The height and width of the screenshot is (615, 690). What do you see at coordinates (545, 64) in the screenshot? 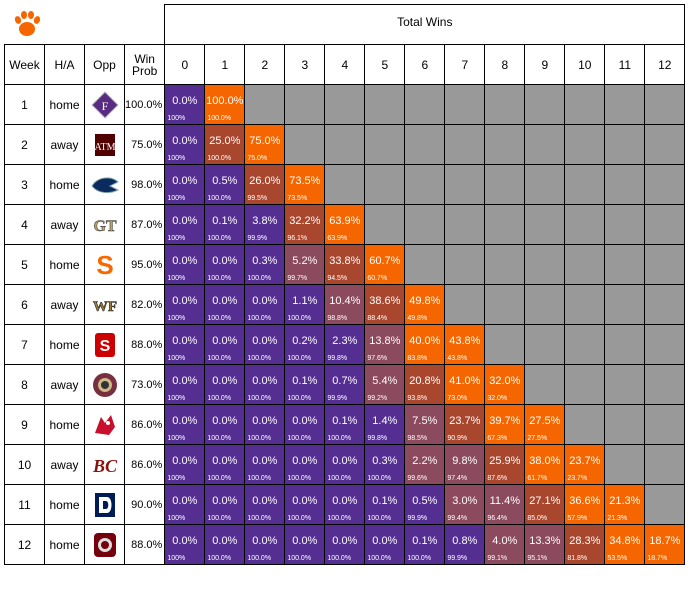
I see `col-header-wins-9: 9` at bounding box center [545, 64].